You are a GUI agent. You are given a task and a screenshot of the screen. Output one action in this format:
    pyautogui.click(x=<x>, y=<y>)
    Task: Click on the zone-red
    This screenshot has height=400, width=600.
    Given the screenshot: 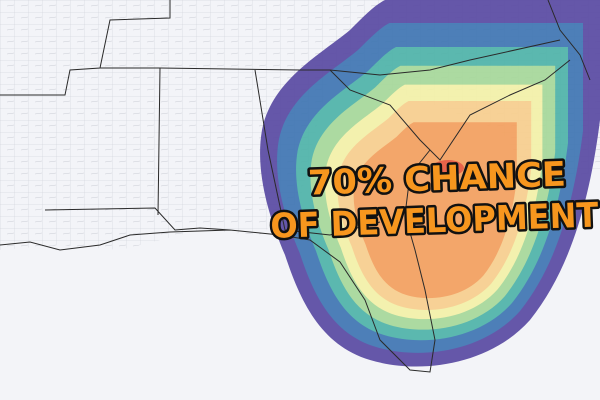 What is the action you would take?
    pyautogui.click(x=448, y=168)
    